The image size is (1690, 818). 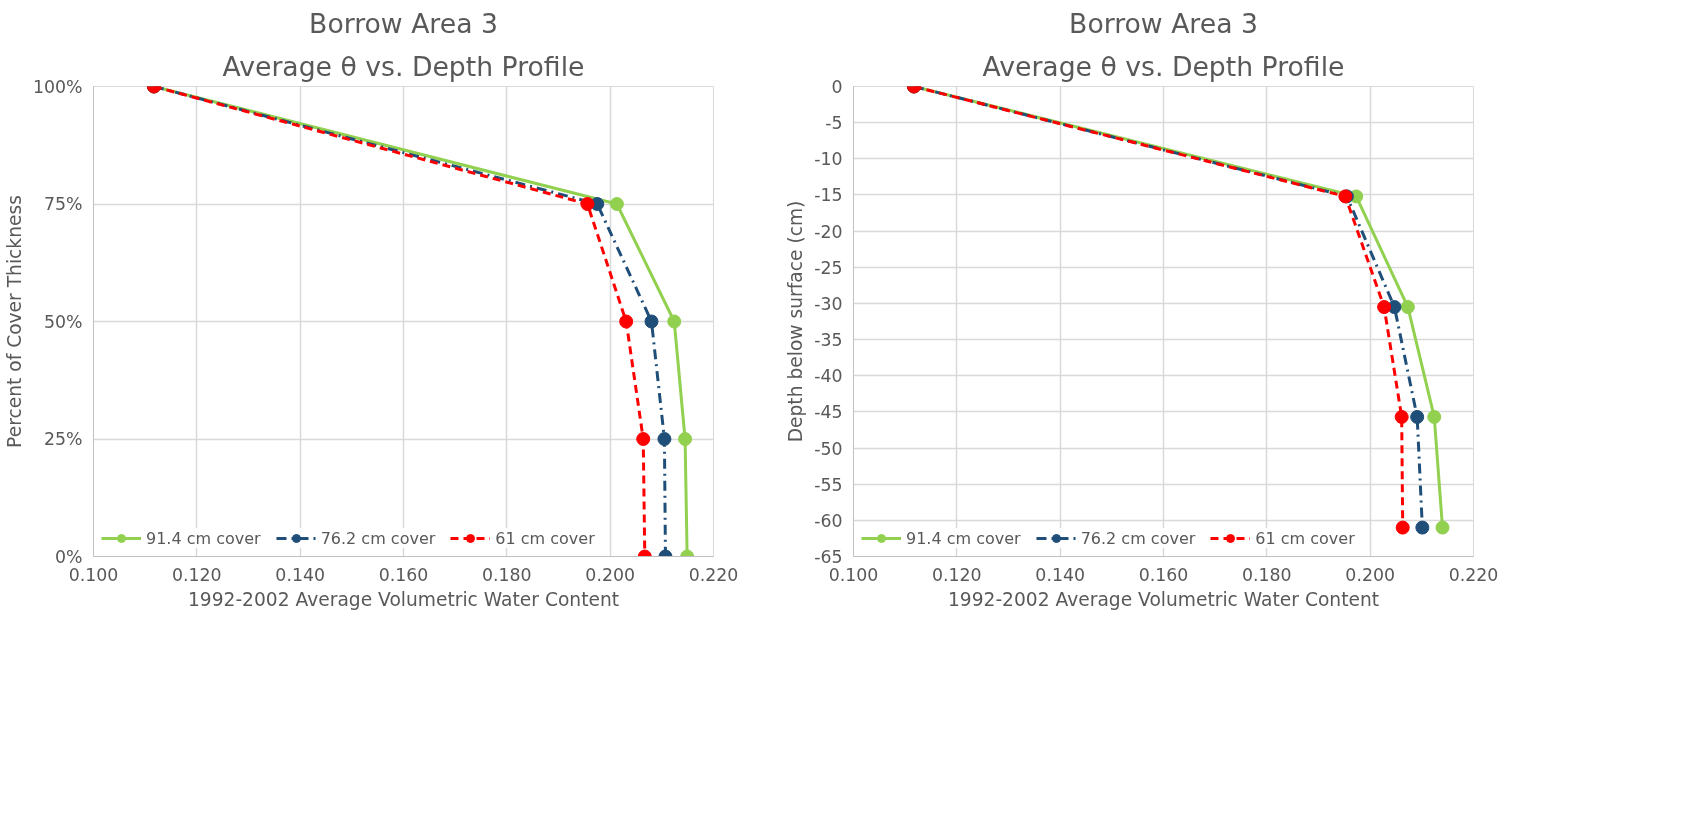 What do you see at coordinates (828, 557) in the screenshot?
I see `y-tick-label: -65` at bounding box center [828, 557].